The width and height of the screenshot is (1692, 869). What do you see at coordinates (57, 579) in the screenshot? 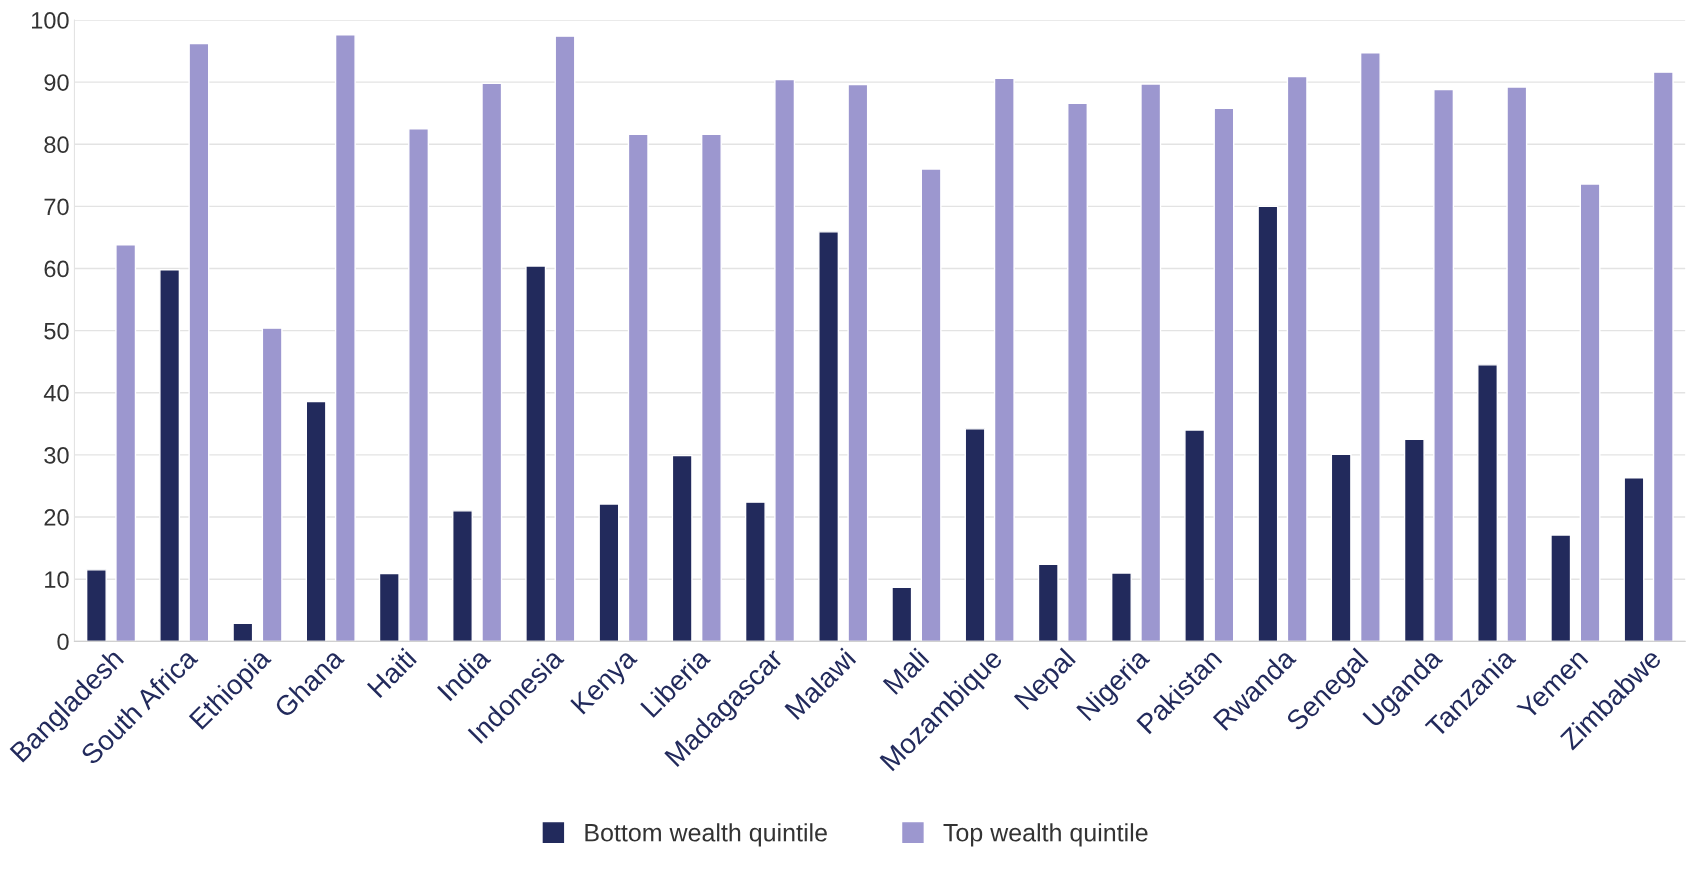
I see `y-tick-label: 10` at bounding box center [57, 579].